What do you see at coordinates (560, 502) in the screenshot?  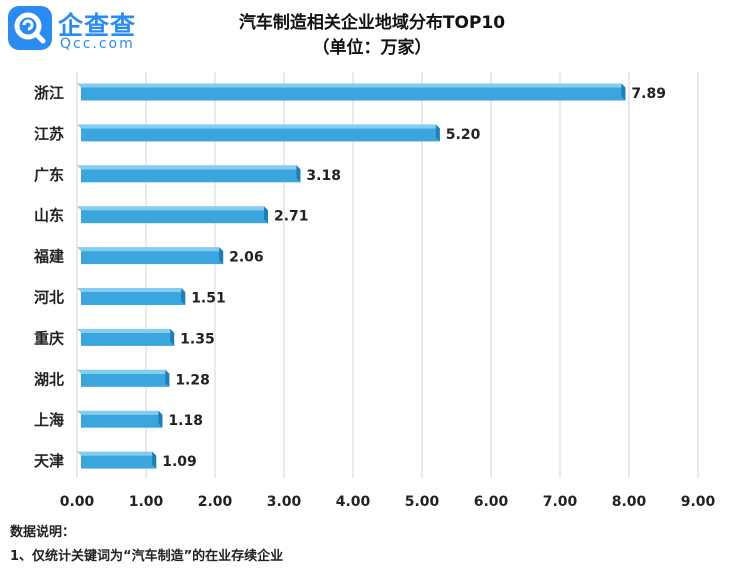 I see `x-tick-label: 7.00` at bounding box center [560, 502].